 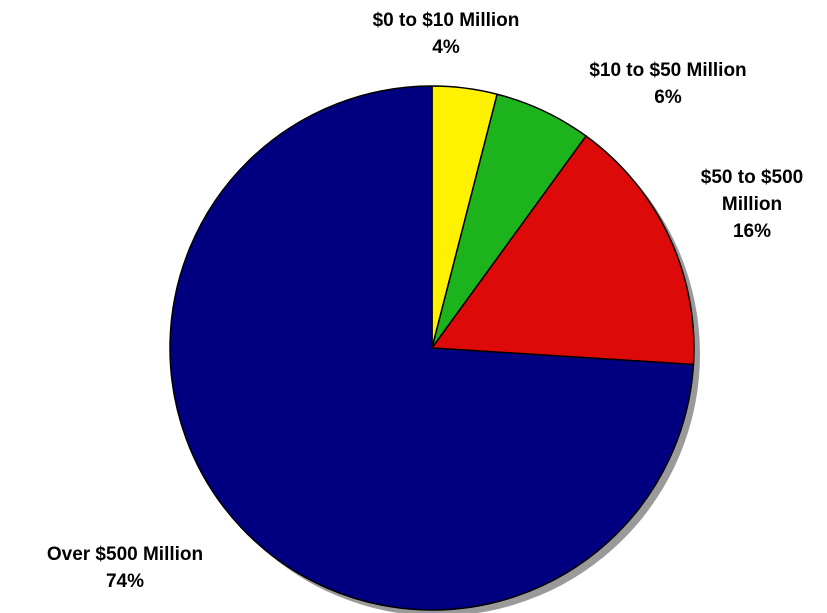 What do you see at coordinates (667, 84) in the screenshot?
I see `slice-label-2: $10 to $50 Million 6%` at bounding box center [667, 84].